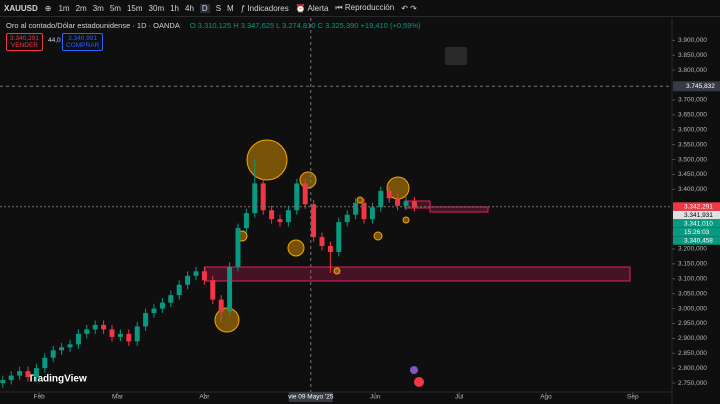 The height and width of the screenshot is (404, 720). I want to click on annotations, so click(312, 236).